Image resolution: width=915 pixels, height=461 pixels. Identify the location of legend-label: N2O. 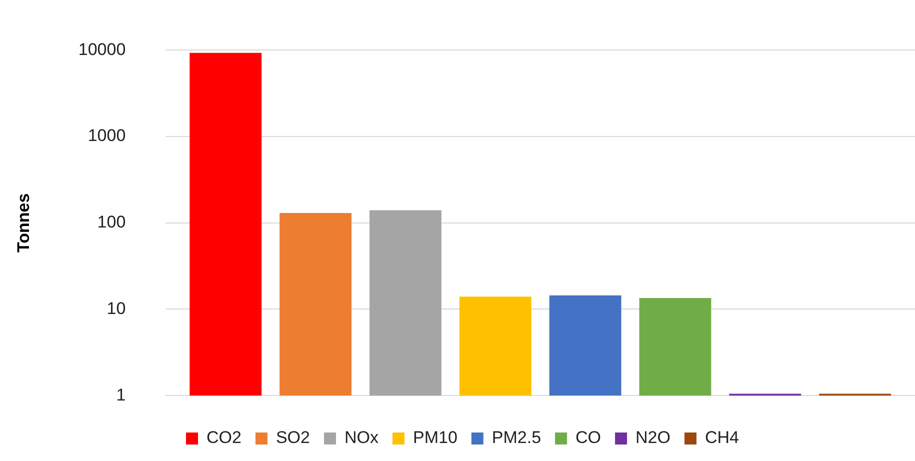
(653, 438).